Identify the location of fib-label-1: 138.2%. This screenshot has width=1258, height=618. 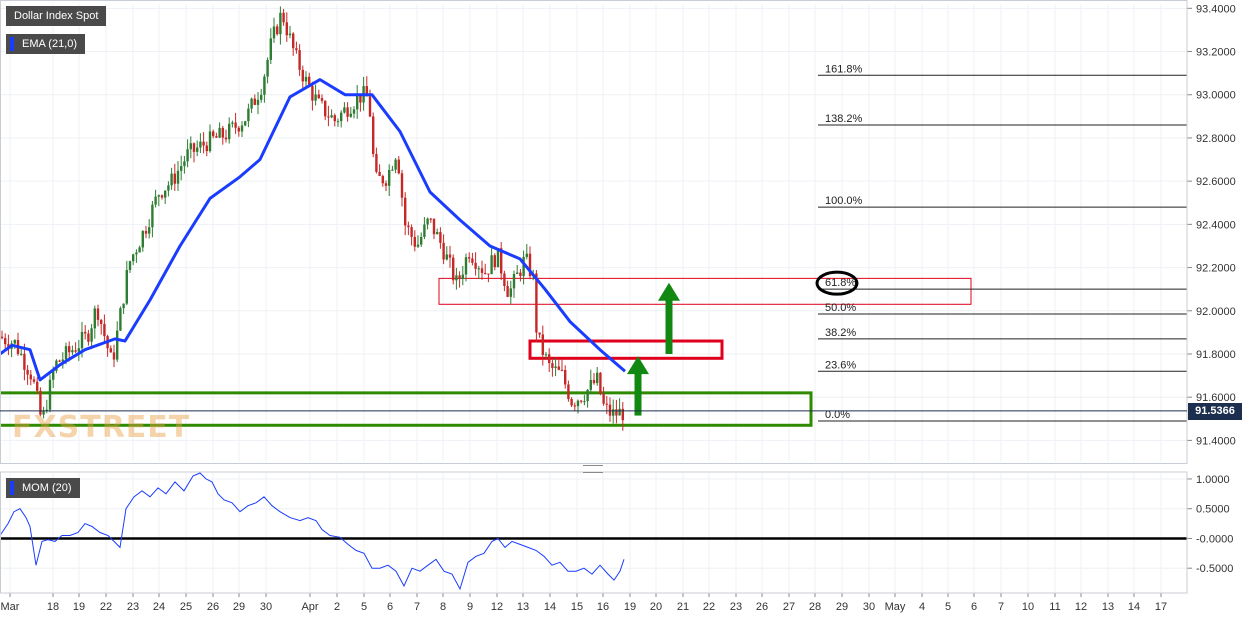
(844, 119).